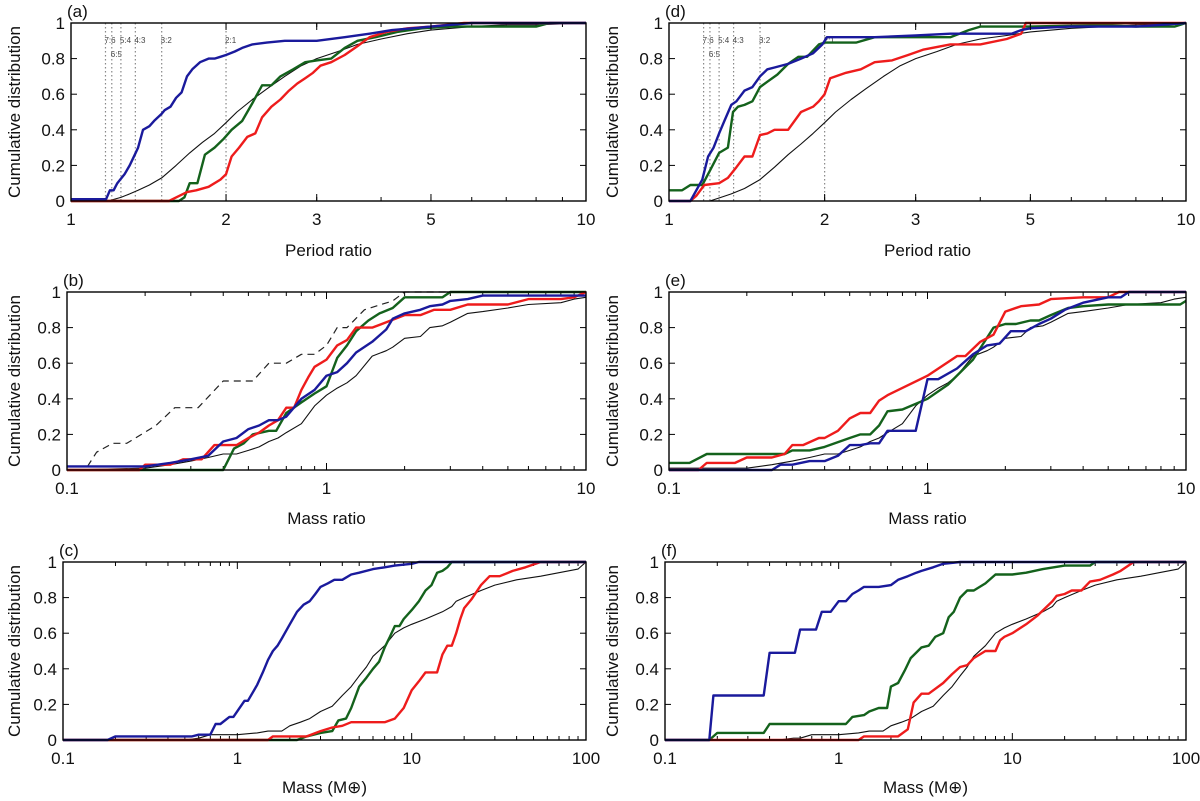 Image resolution: width=1200 pixels, height=801 pixels. I want to click on series-line-red, so click(925, 651).